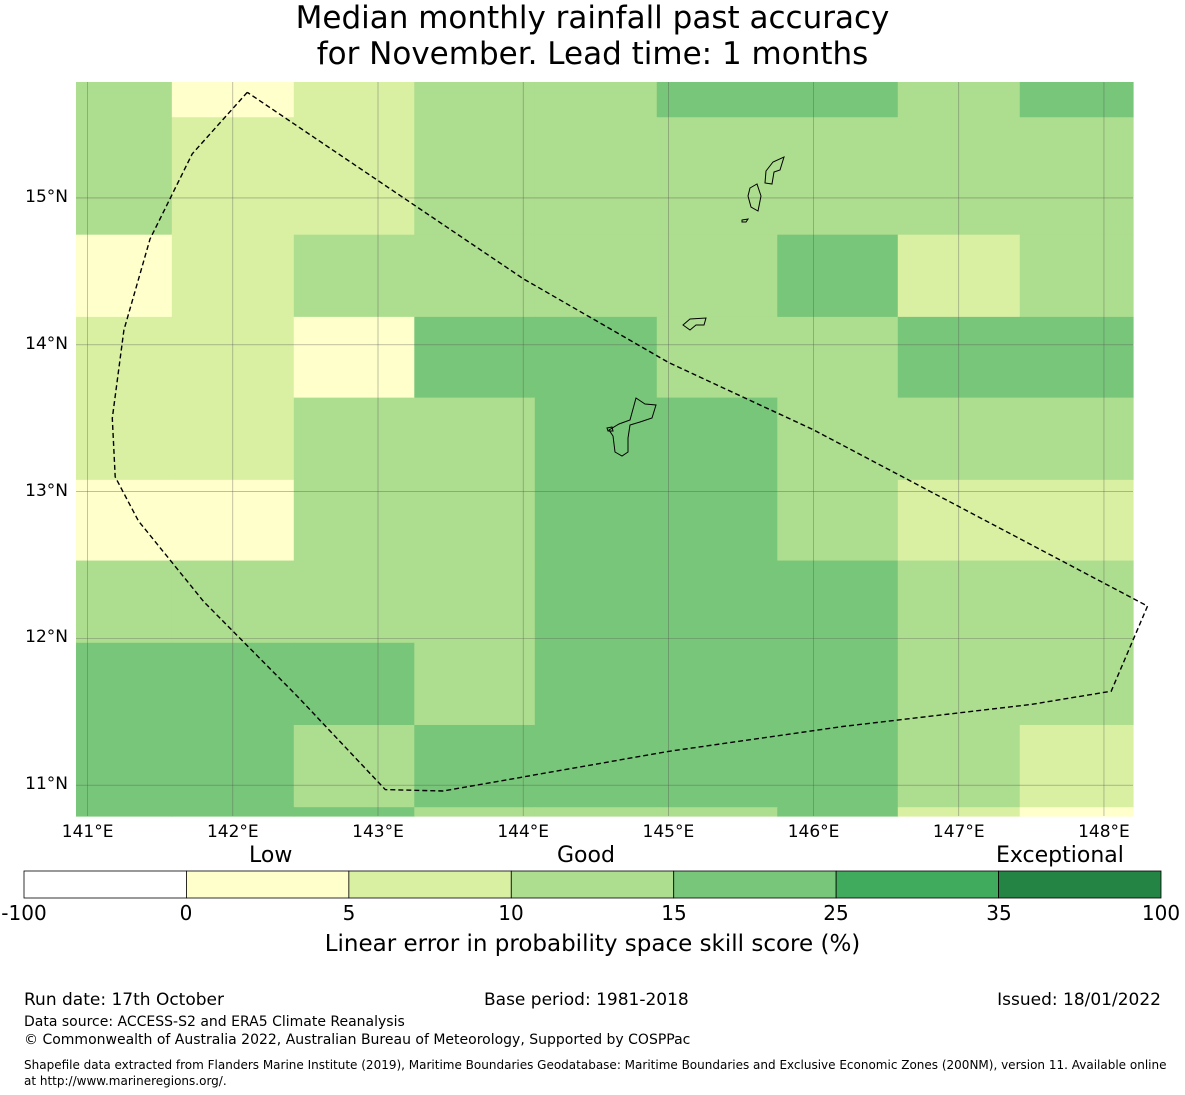  What do you see at coordinates (46, 343) in the screenshot?
I see `lat-tick-label: 14°N` at bounding box center [46, 343].